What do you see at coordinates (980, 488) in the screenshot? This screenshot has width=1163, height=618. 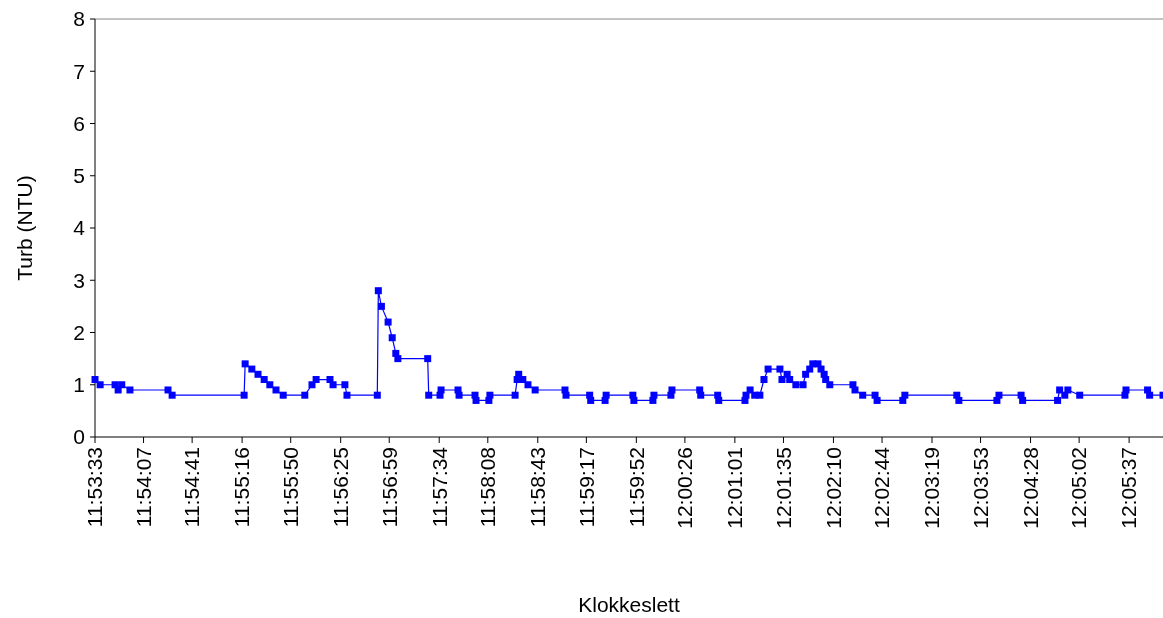 I see `x-tick-label: 12:03:53` at bounding box center [980, 488].